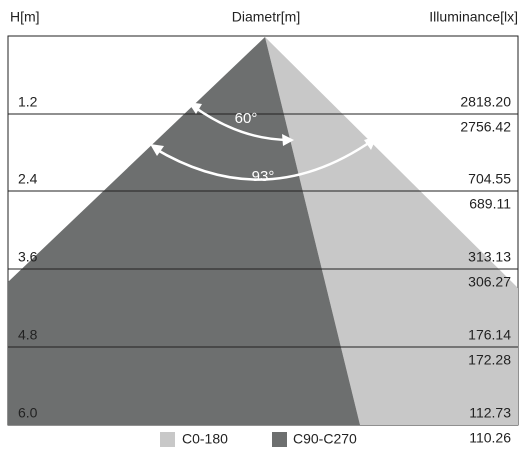  Describe the element at coordinates (489, 257) in the screenshot. I see `illuminance-c0: 313.13` at that location.